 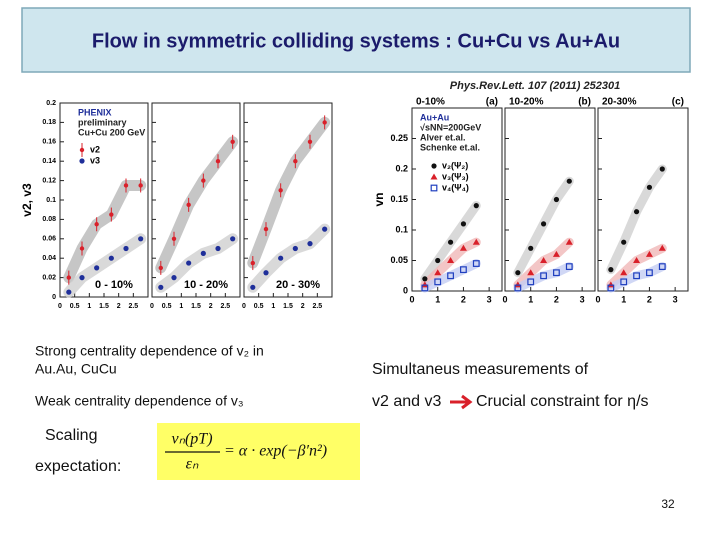 I want to click on y-axis-label: v2, v3, so click(x=27, y=200).